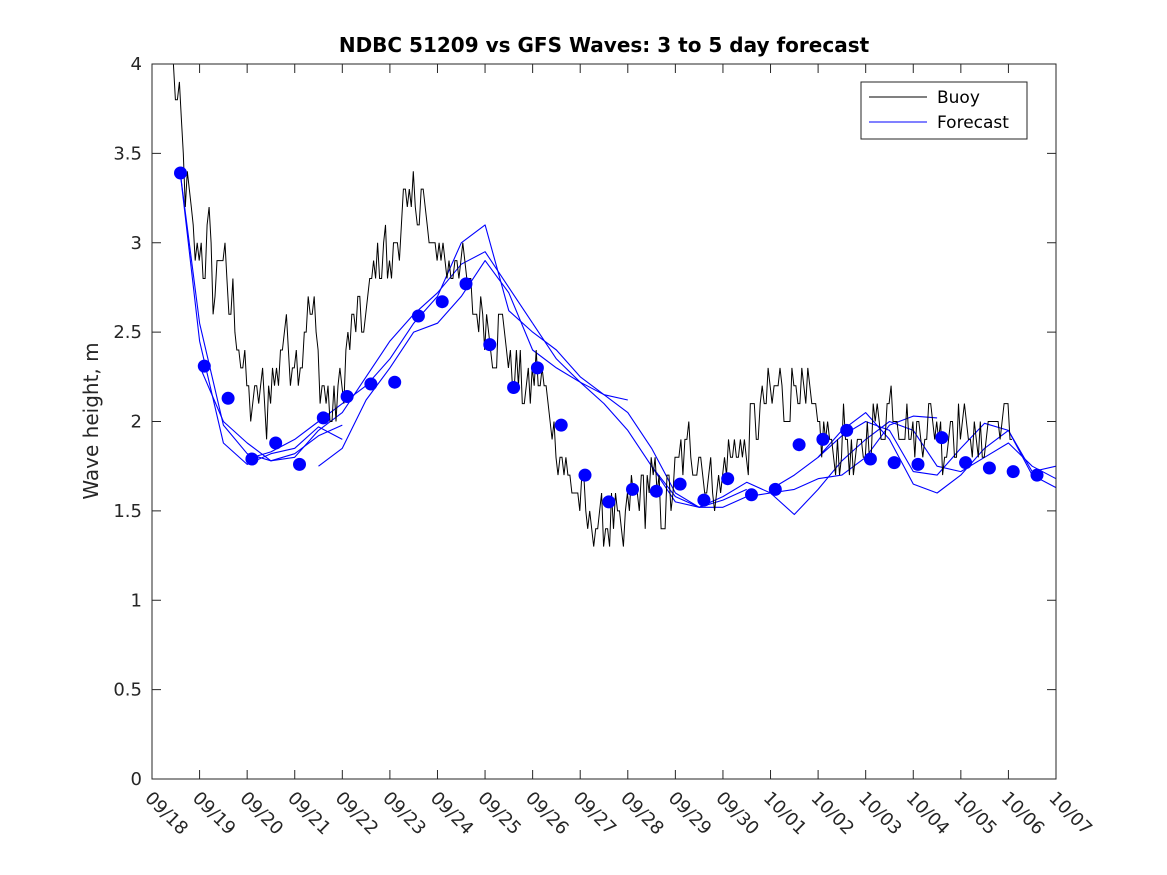 The image size is (1167, 875). Describe the element at coordinates (127, 511) in the screenshot. I see `y-tick-label: 1.5` at that location.